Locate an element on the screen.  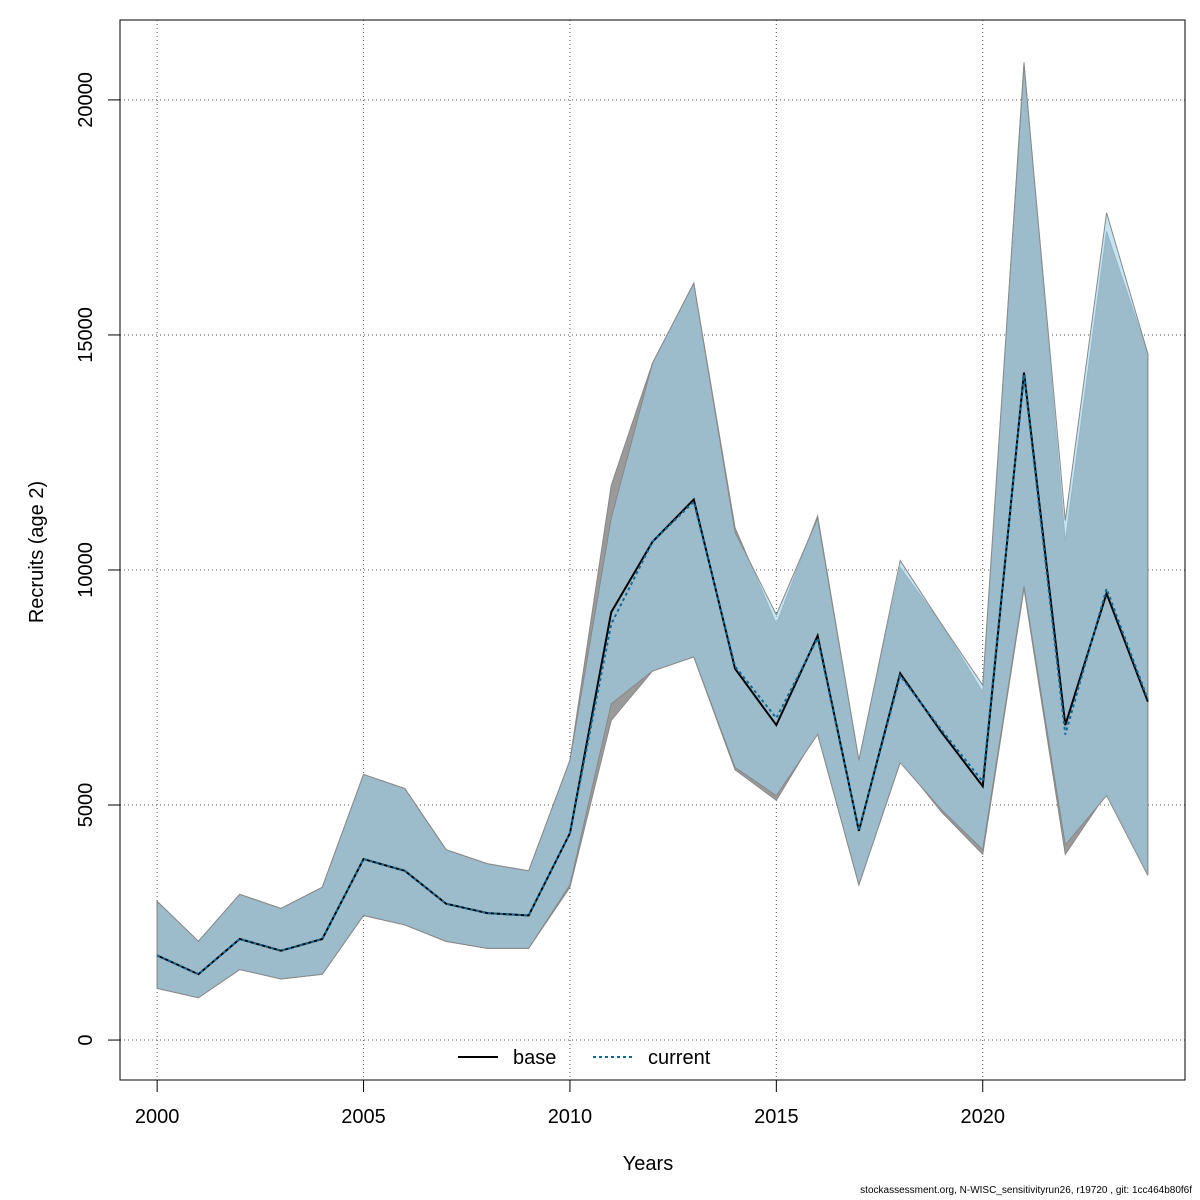
x-tick-label: 2000 is located at coordinates (157, 1117).